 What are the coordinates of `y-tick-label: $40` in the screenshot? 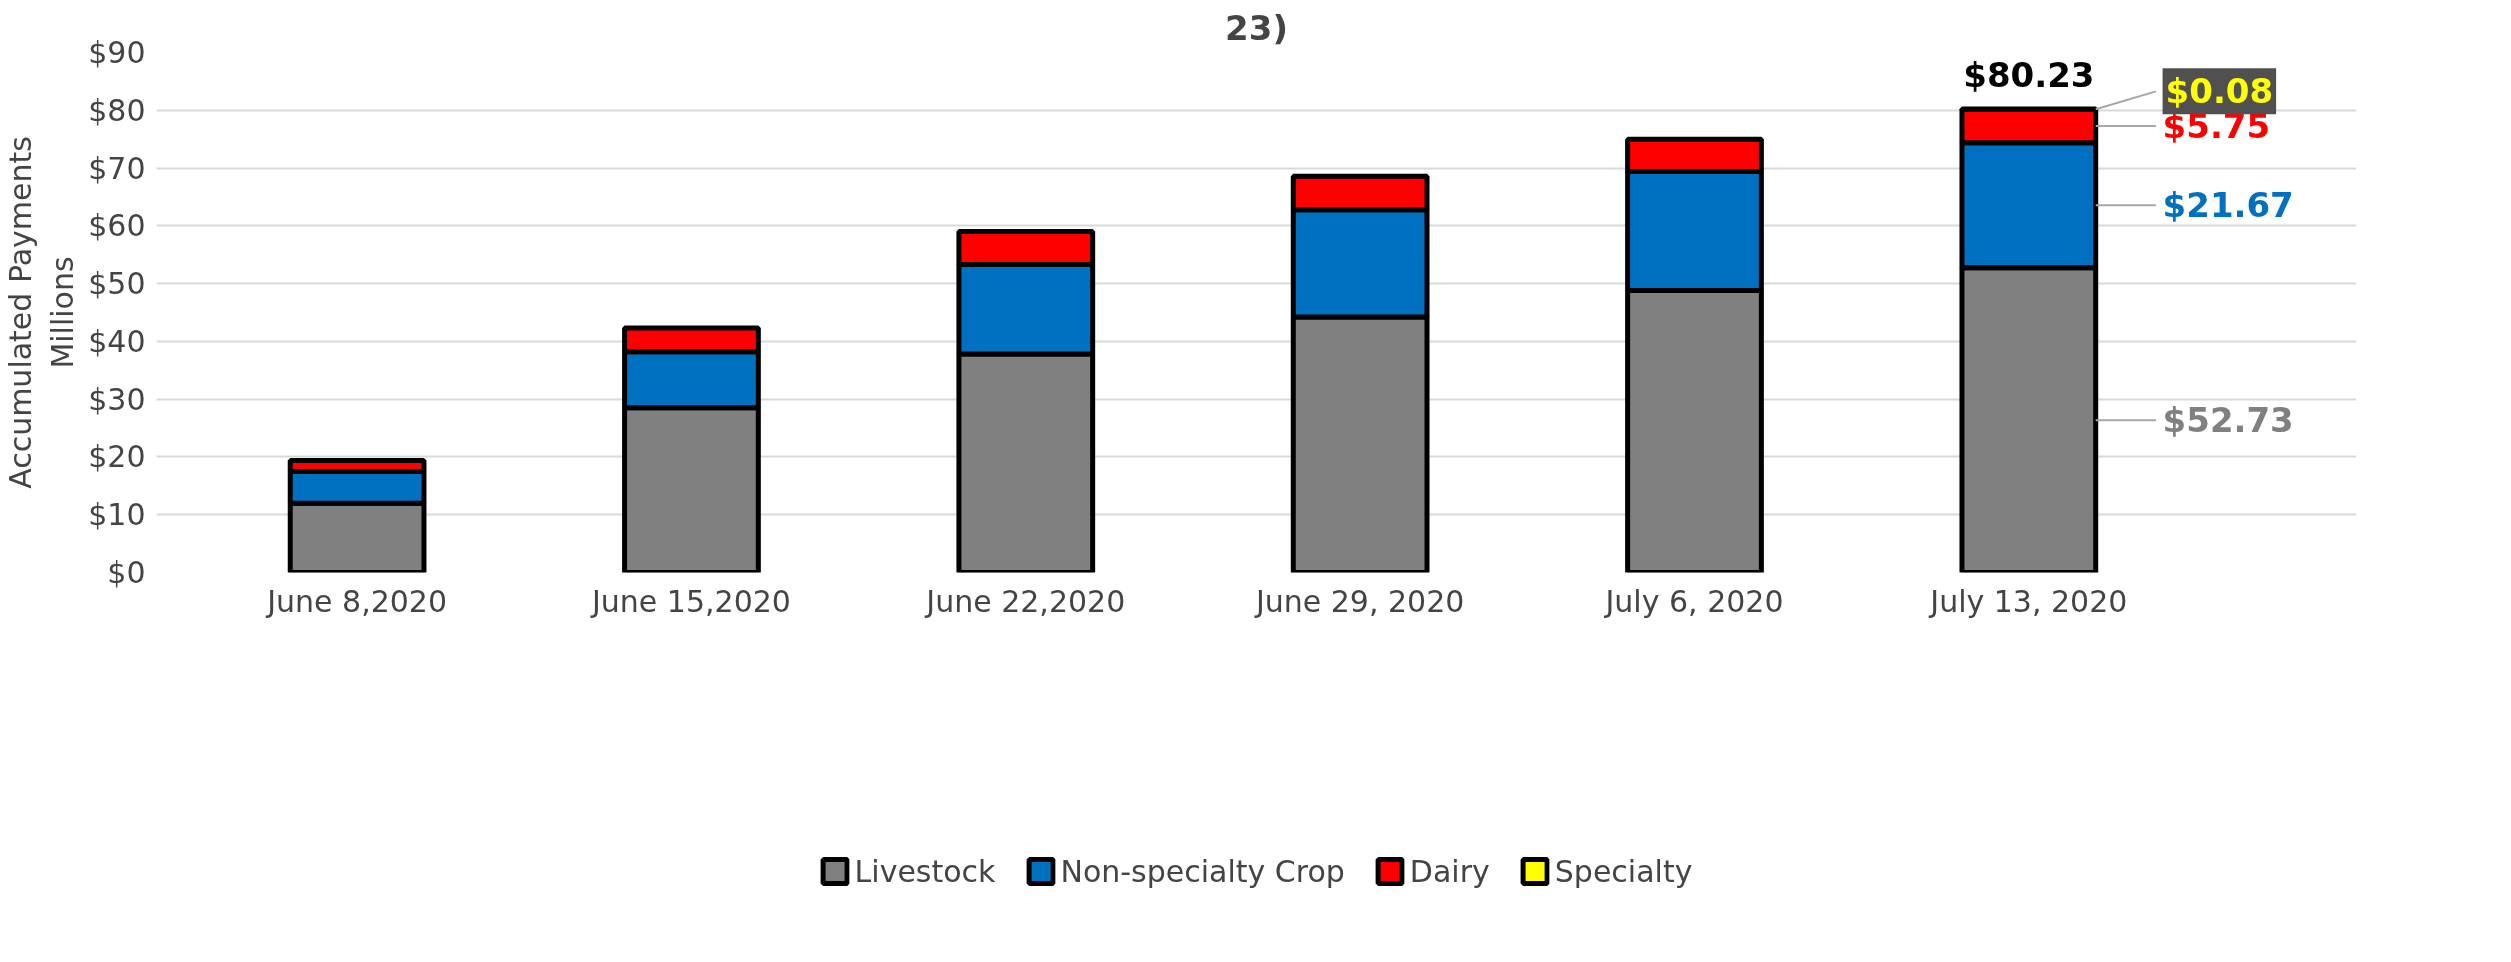 It's located at (117, 341).